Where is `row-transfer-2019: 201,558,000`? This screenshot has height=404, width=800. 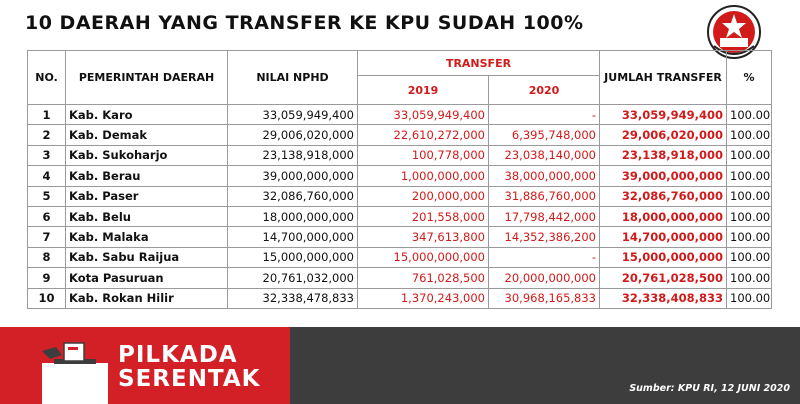
row-transfer-2019: 201,558,000 is located at coordinates (423, 216).